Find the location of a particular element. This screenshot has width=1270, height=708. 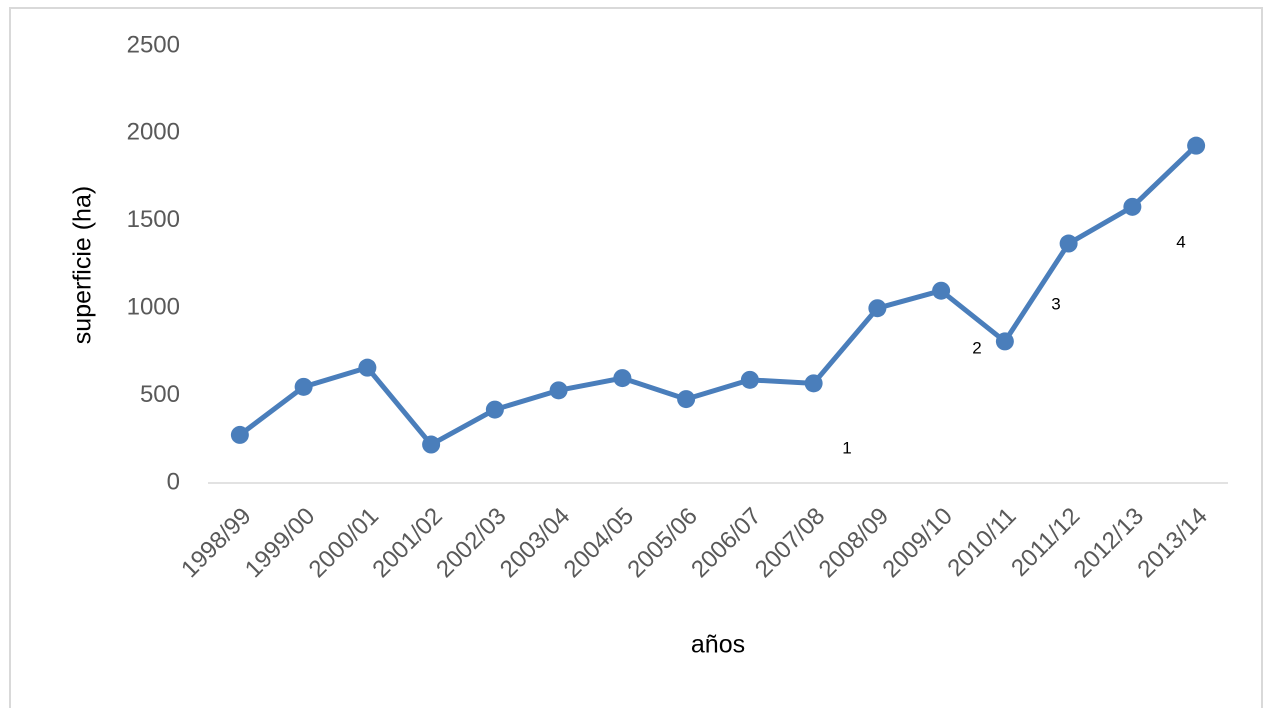

y-tick-label: 0 is located at coordinates (173, 481).